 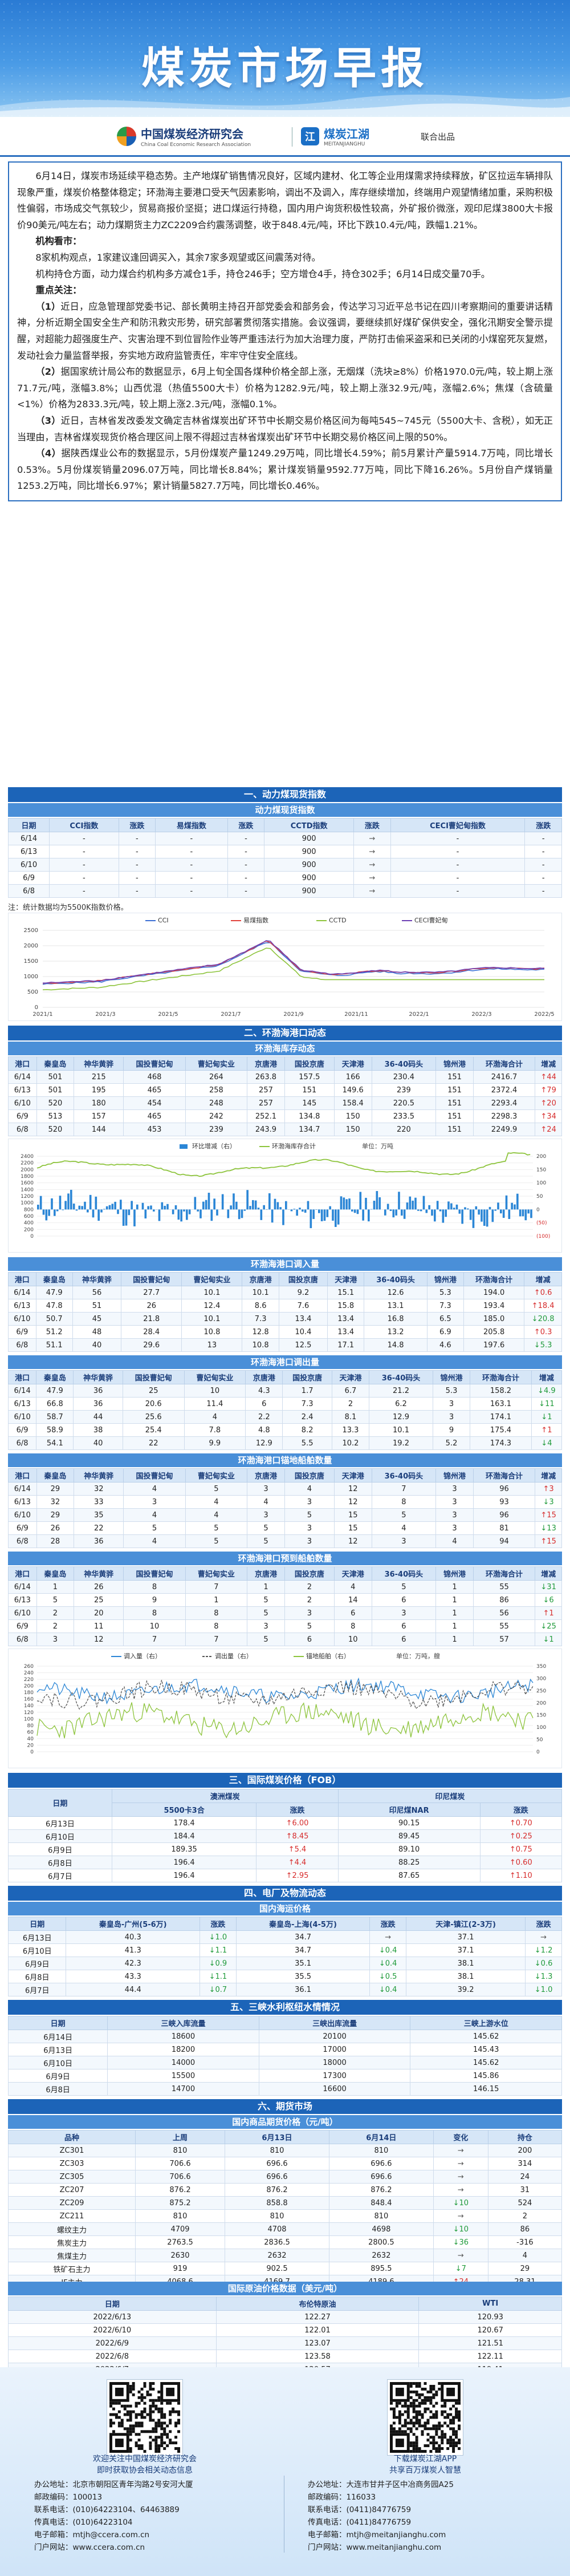 What do you see at coordinates (22, 1391) in the screenshot?
I see `table-cell: 6/14` at bounding box center [22, 1391].